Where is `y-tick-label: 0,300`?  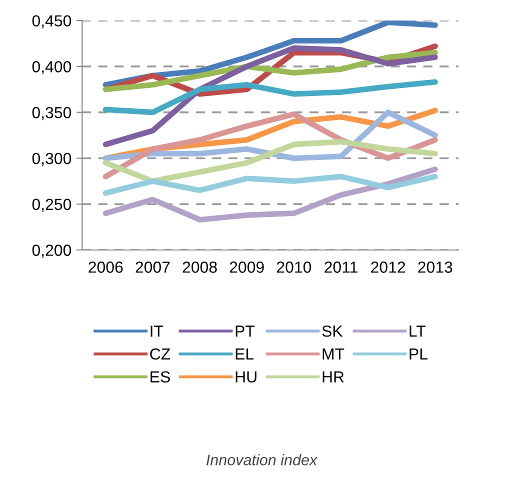
y-tick-label: 0,300 is located at coordinates (52, 159).